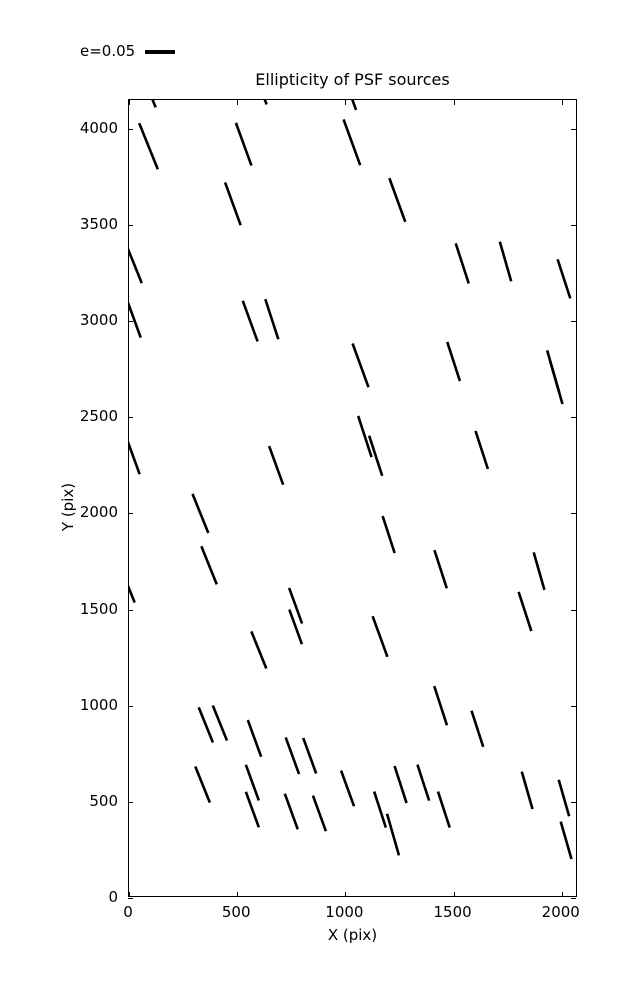  I want to click on y-tick-label-text: 2500, so click(98, 416).